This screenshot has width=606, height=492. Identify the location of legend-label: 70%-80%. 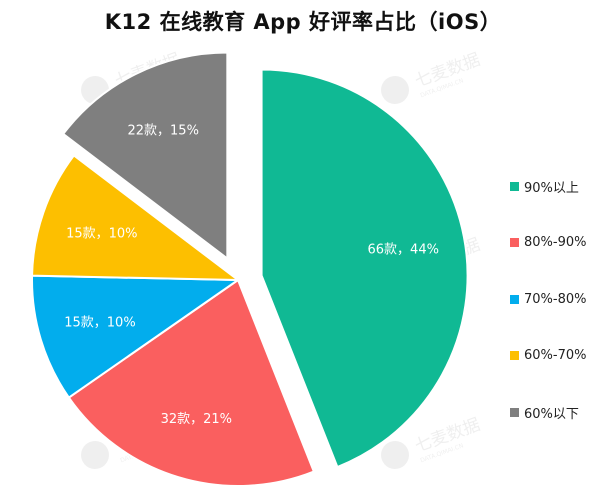
(555, 299).